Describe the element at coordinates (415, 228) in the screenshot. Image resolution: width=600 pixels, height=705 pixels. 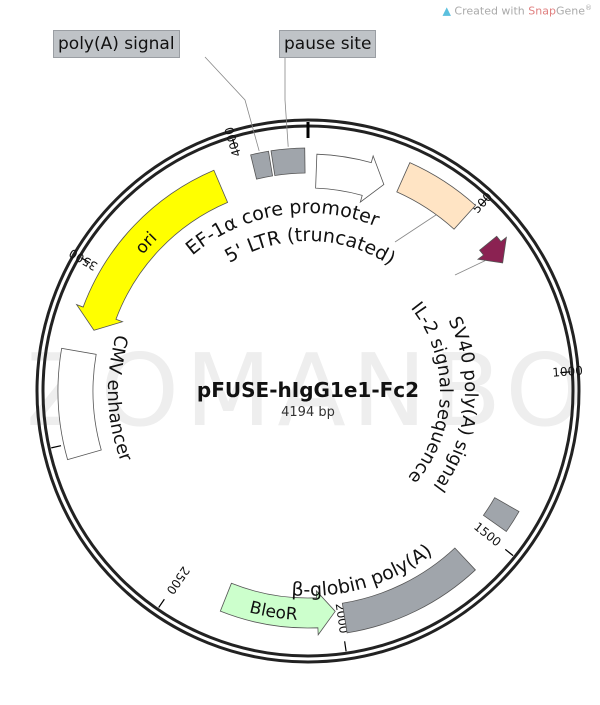
I see `callout-line-ltr` at that location.